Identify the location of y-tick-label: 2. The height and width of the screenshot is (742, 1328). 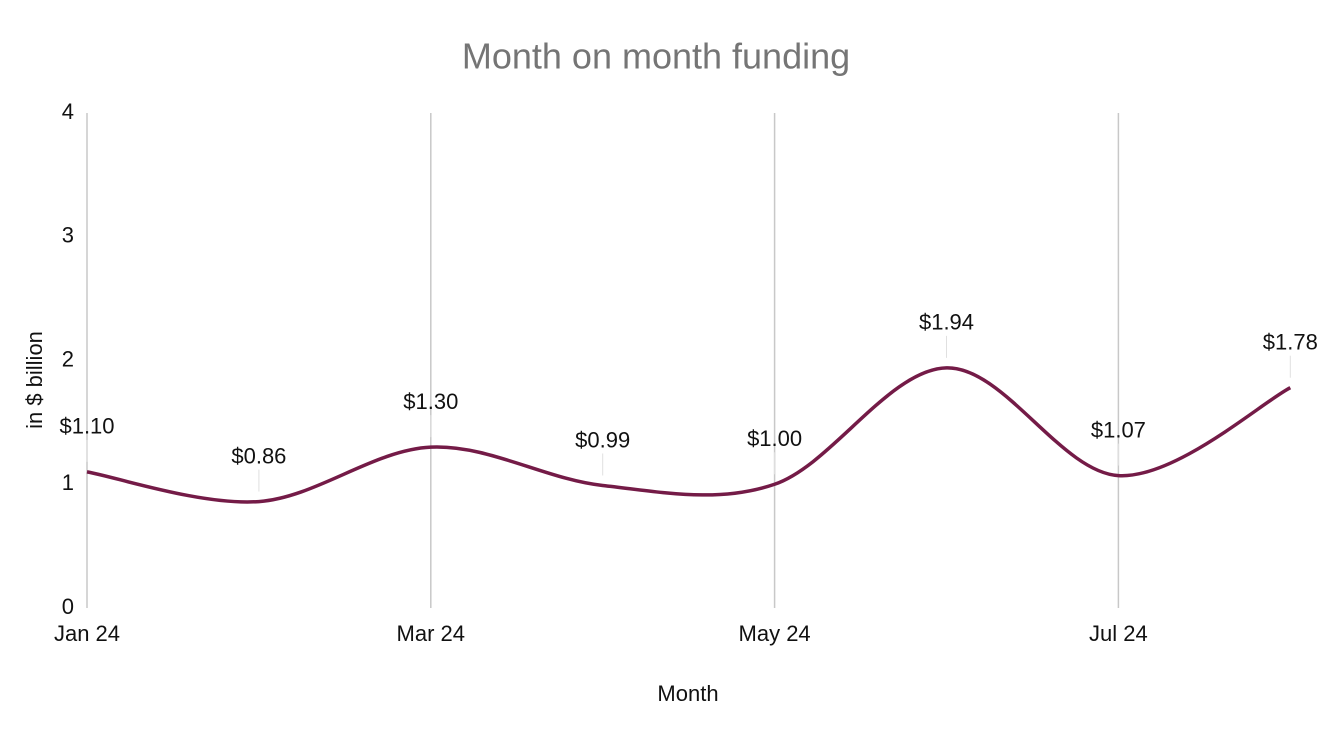
(68, 358).